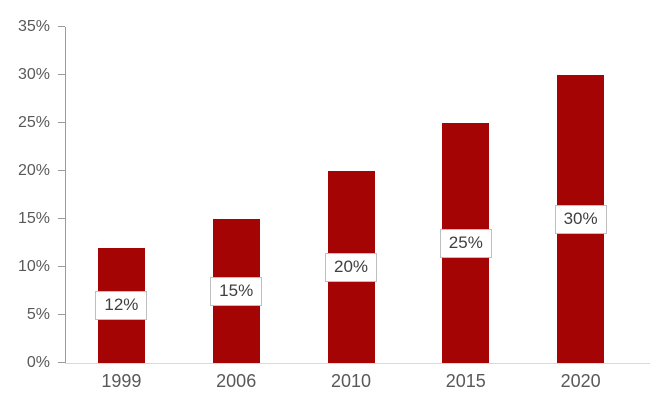 This screenshot has height=409, width=660. What do you see at coordinates (33, 122) in the screenshot?
I see `y-axis-tick-label: 25%` at bounding box center [33, 122].